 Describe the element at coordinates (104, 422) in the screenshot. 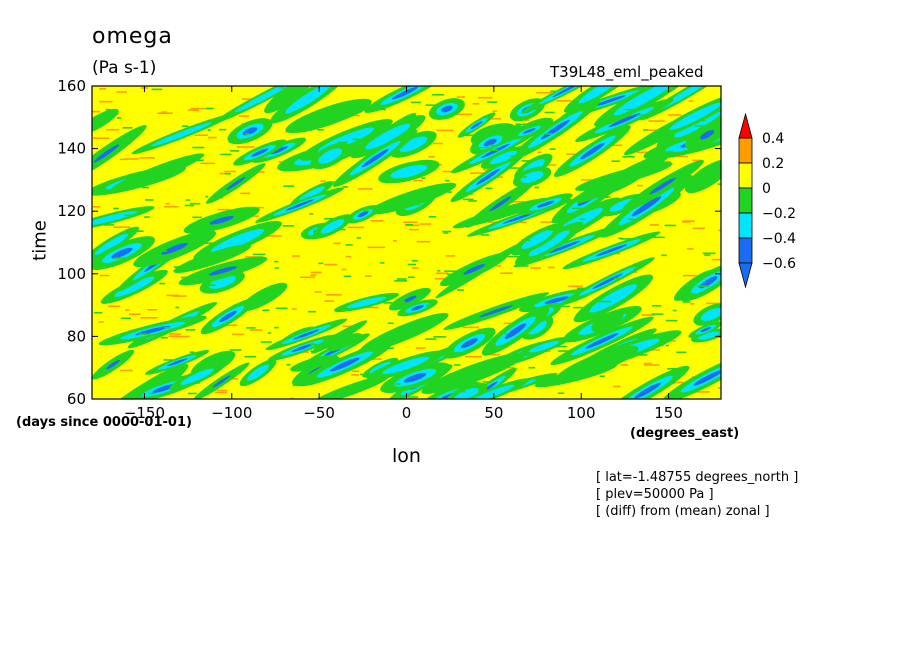

I see `y-axis-units: (days since 0000-01-01)` at that location.